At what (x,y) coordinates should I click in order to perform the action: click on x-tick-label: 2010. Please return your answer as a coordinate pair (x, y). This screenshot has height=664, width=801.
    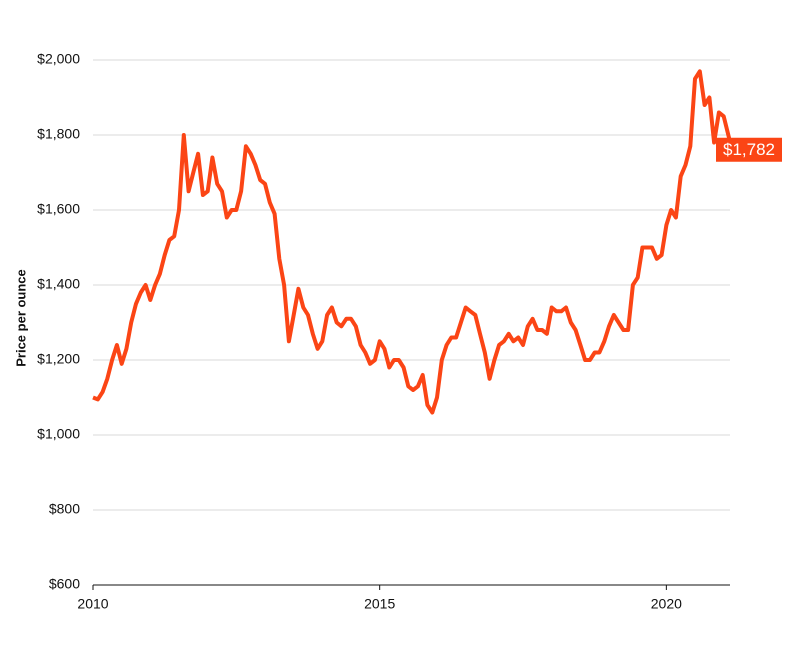
    Looking at the image, I should click on (92, 604).